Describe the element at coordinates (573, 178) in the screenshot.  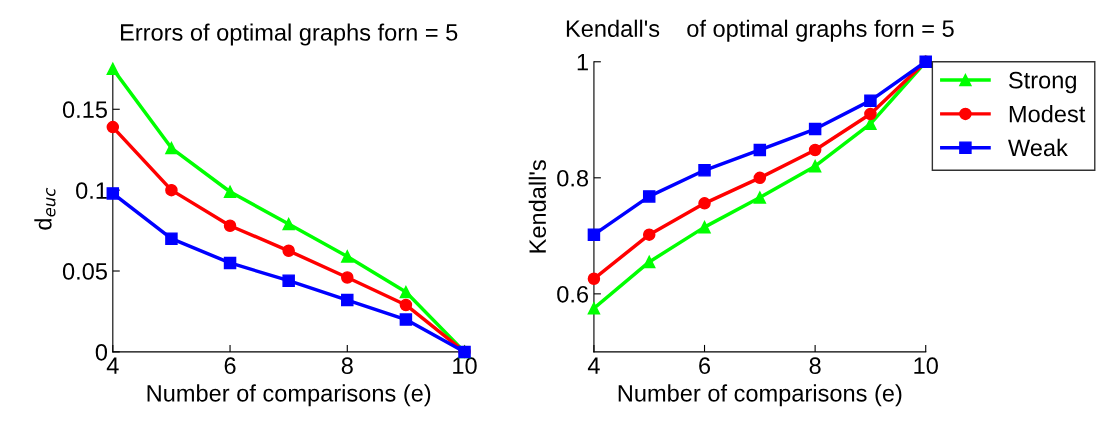
I see `y-tick-label: 0.8` at that location.